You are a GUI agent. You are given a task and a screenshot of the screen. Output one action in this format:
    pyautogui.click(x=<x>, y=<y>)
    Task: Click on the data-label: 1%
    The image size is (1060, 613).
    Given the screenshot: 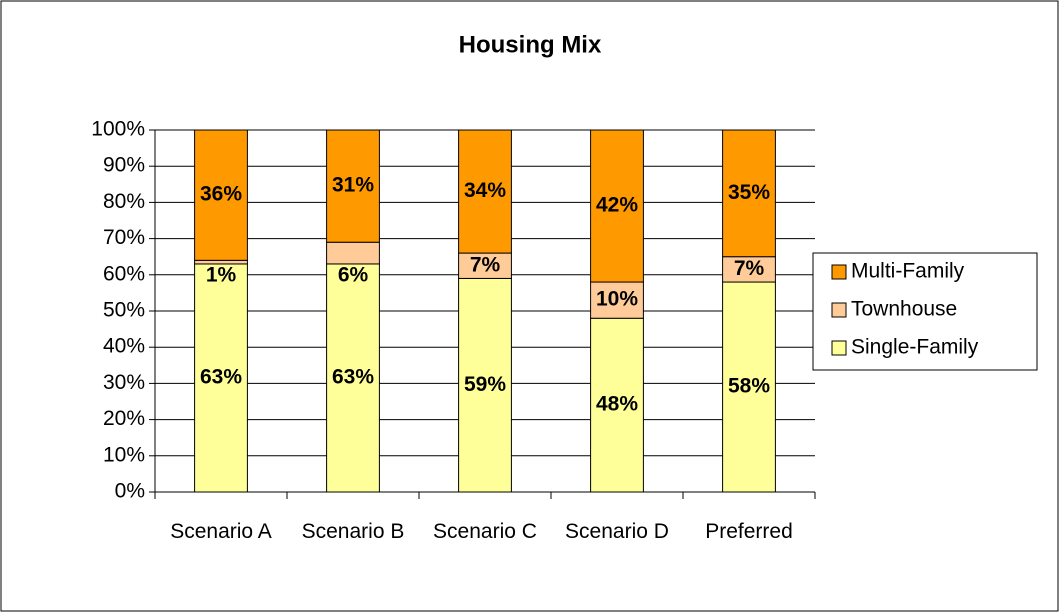 What is the action you would take?
    pyautogui.click(x=221, y=274)
    